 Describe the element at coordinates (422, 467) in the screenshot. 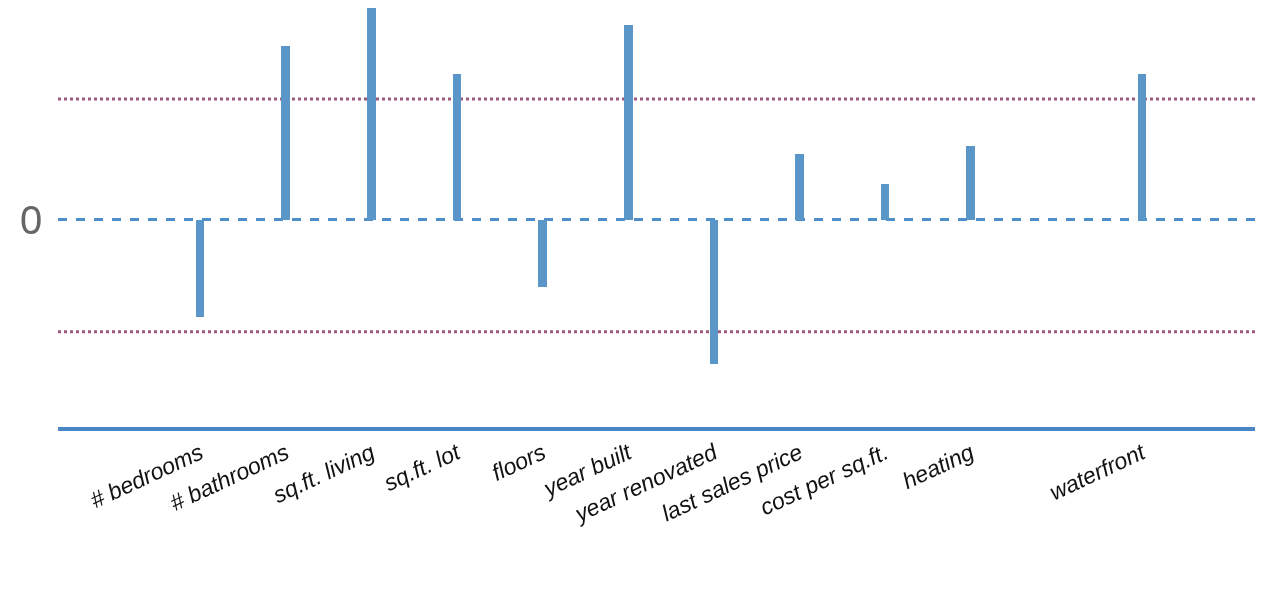

I see `x-tick-label: sq.ft. lot` at that location.